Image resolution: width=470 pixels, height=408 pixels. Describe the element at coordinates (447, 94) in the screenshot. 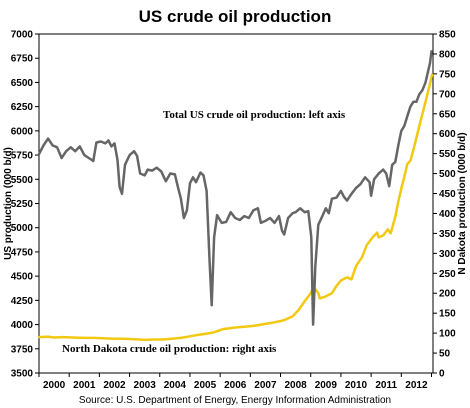

I see `right-tick-label: 700` at that location.